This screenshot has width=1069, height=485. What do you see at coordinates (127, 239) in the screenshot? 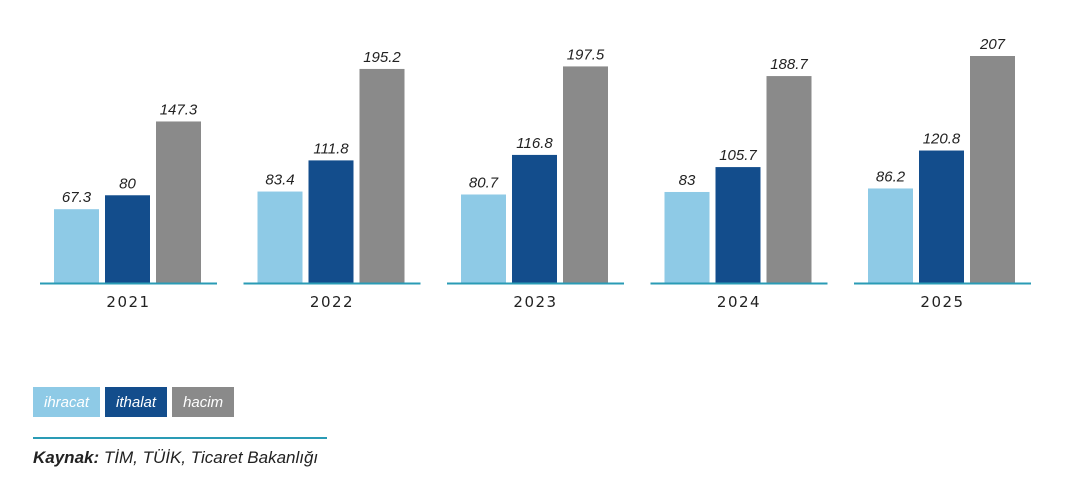
I see `bar-ithalat-2021` at bounding box center [127, 239].